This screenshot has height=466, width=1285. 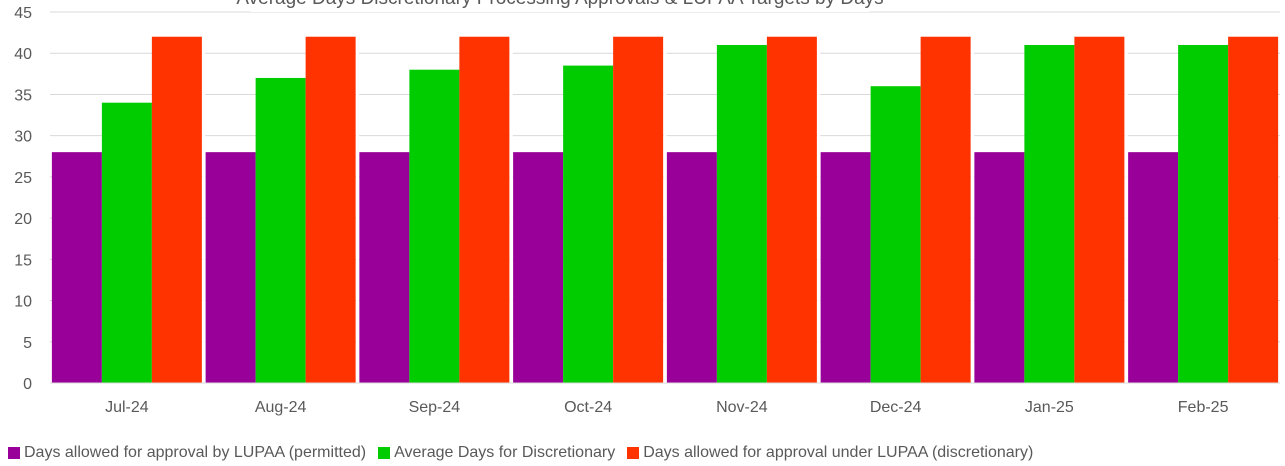 What do you see at coordinates (23, 95) in the screenshot?
I see `y-tick-label: 35` at bounding box center [23, 95].